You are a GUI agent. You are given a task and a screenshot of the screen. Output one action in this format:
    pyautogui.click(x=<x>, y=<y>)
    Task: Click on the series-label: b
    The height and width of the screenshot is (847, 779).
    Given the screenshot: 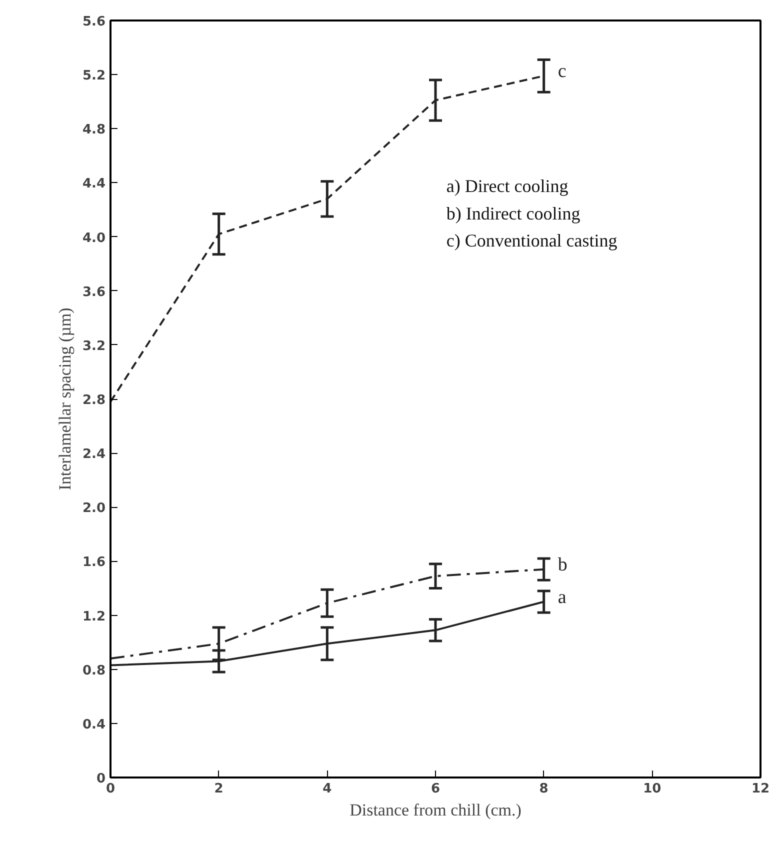 What is the action you would take?
    pyautogui.click(x=563, y=565)
    